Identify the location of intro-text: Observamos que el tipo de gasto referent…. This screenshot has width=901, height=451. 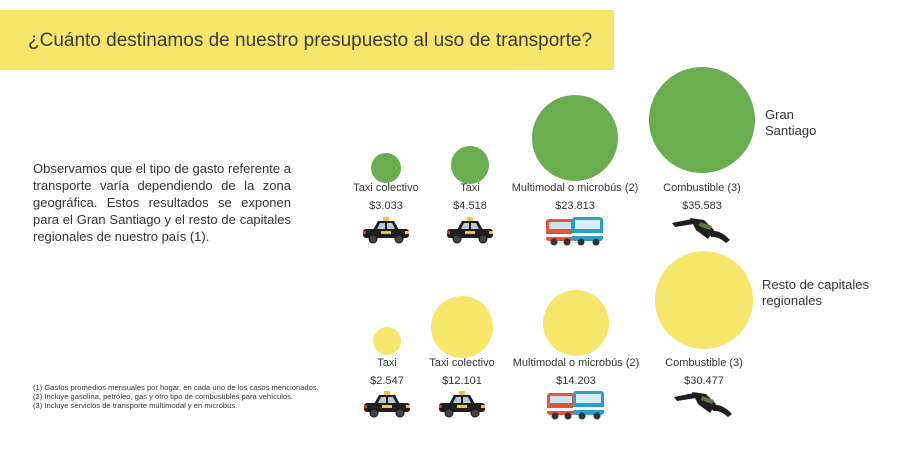
(162, 202).